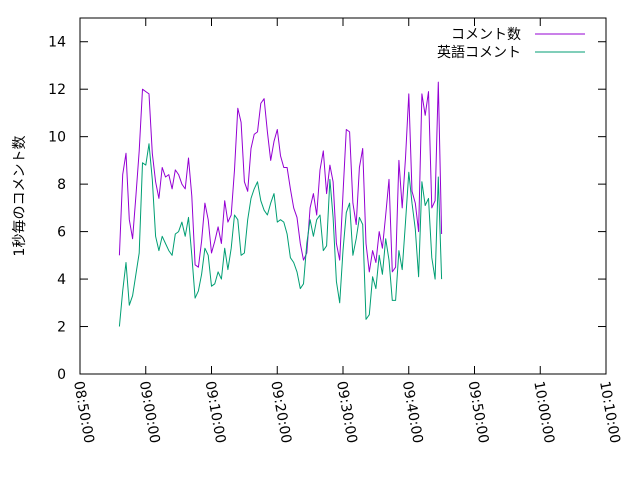 This screenshot has width=640, height=480. Describe the element at coordinates (57, 90) in the screenshot. I see `y-tick-label: 12` at that location.